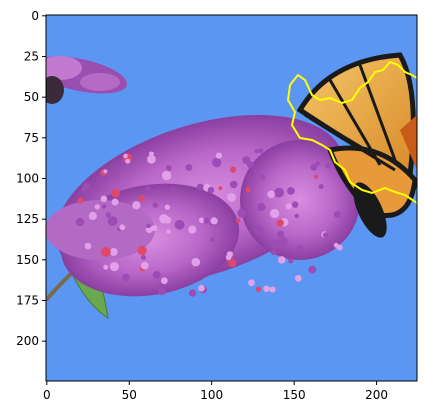  Describe the element at coordinates (27, 341) in the screenshot. I see `y-tick-label: 200` at that location.